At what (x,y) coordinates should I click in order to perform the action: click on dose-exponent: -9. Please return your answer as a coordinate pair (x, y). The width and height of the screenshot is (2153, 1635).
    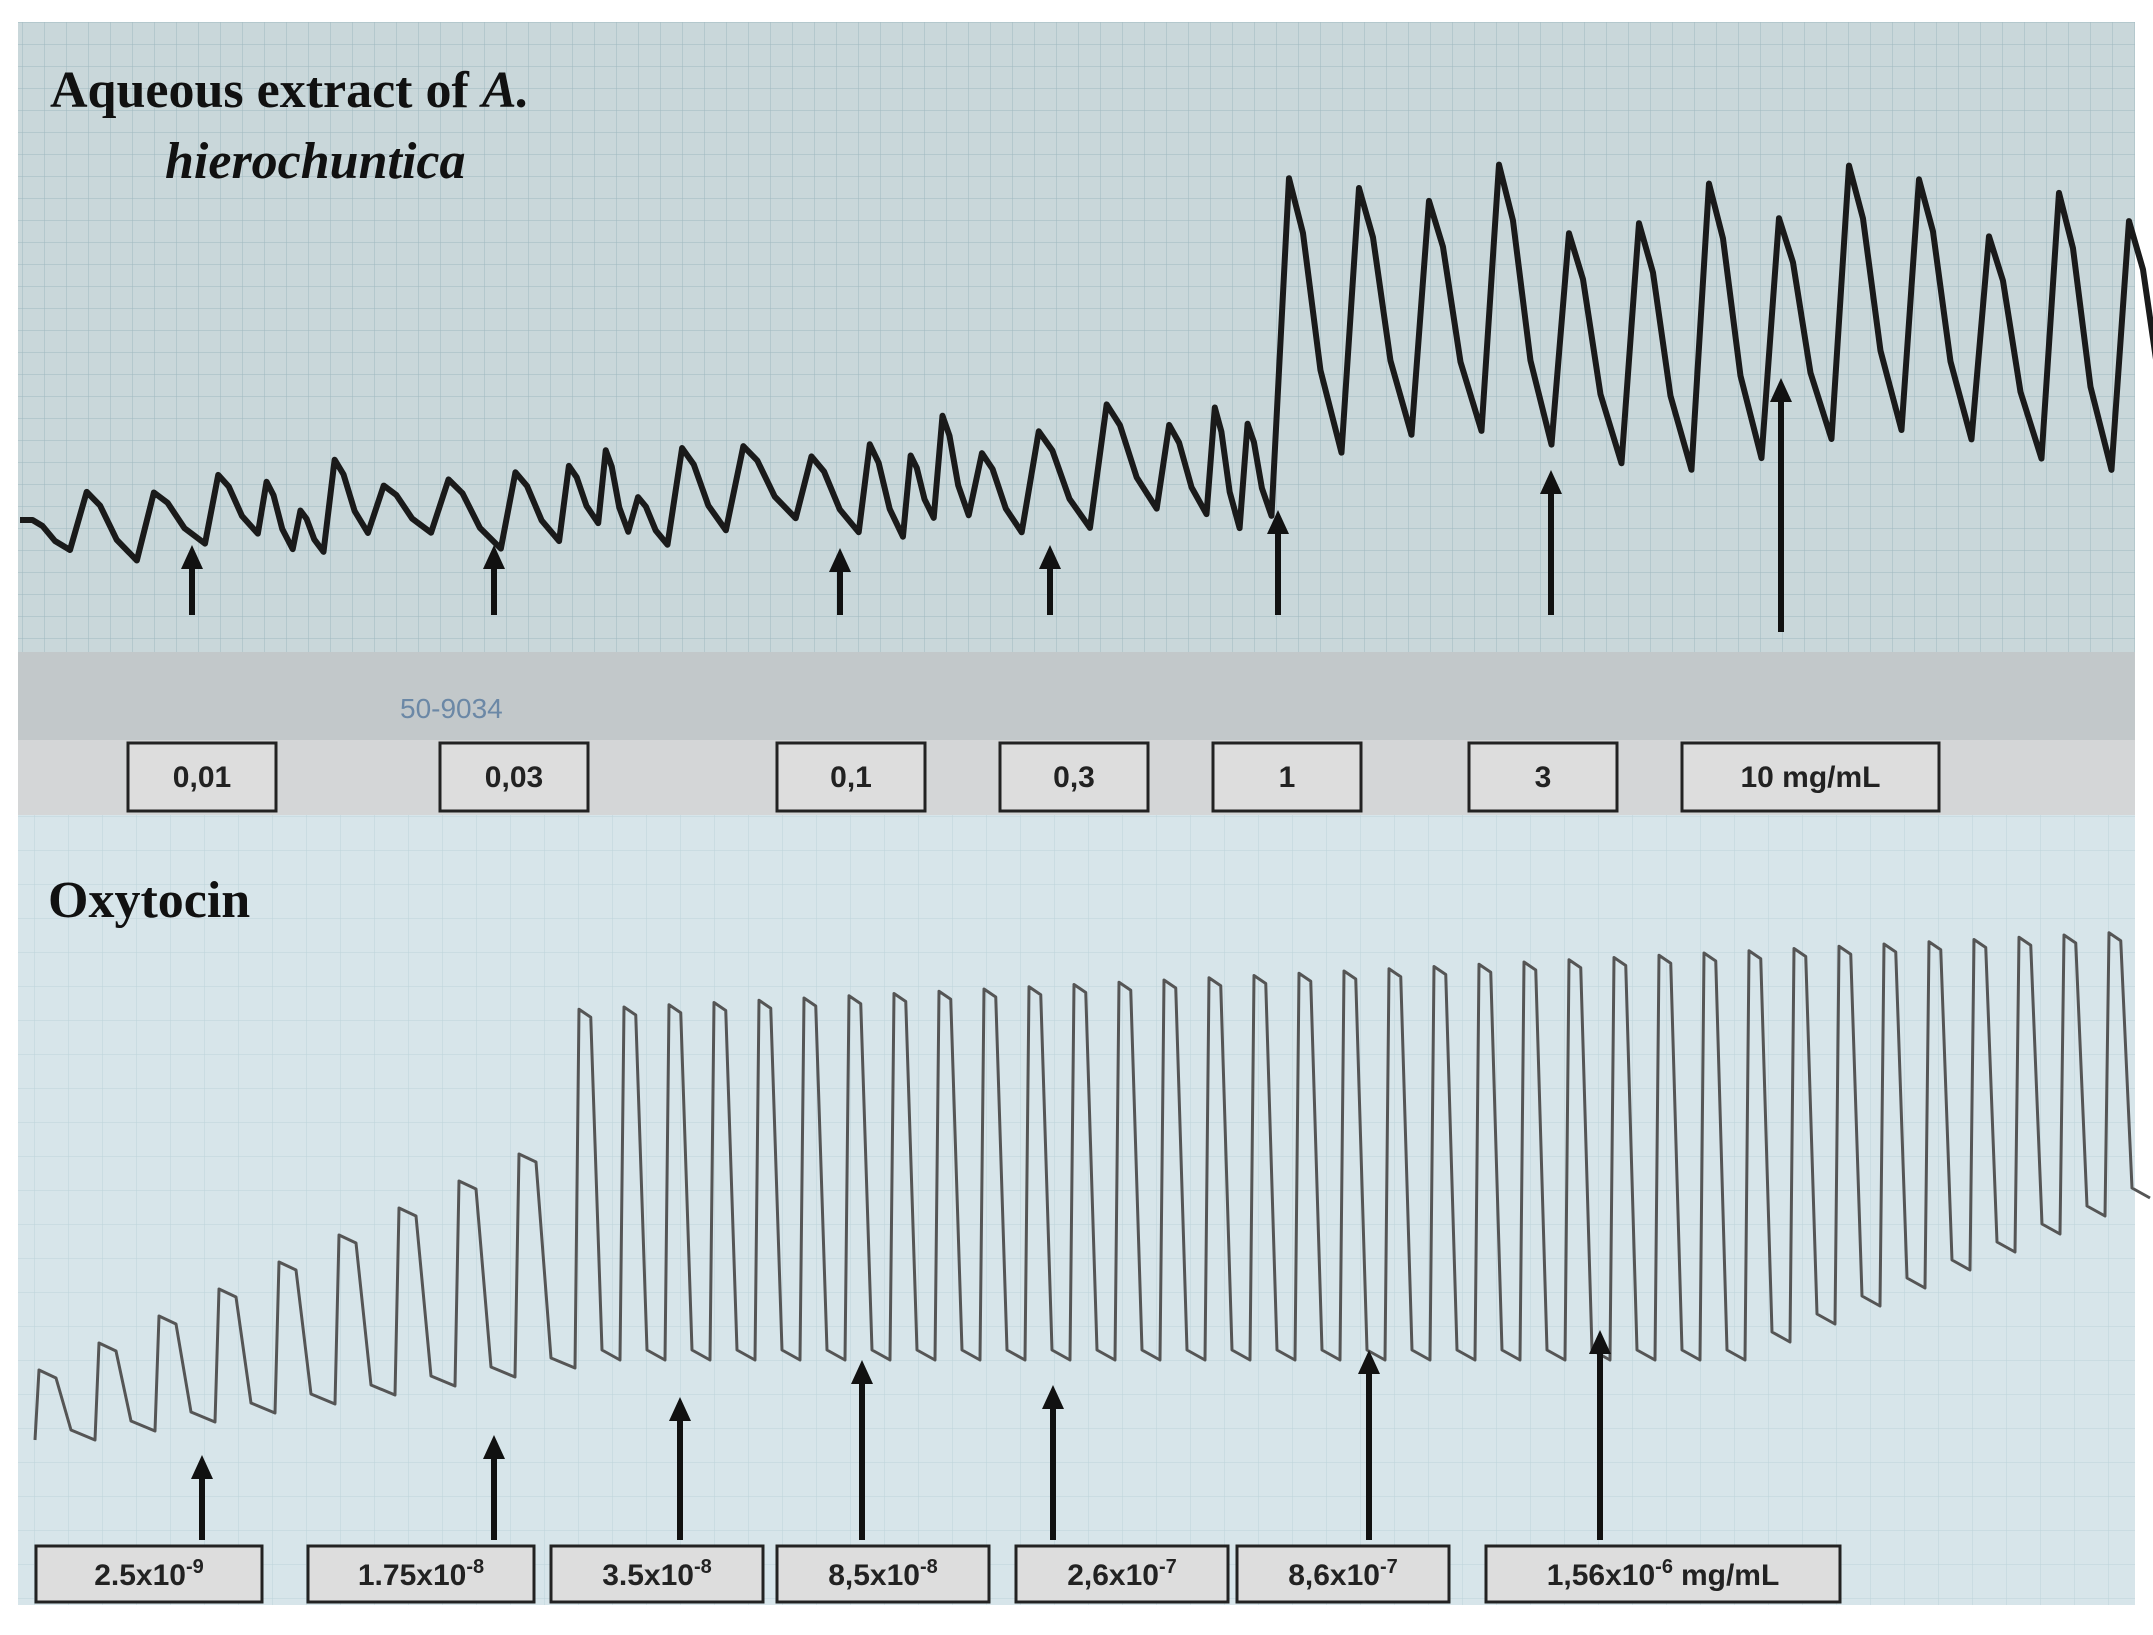
    Looking at the image, I should click on (195, 1567).